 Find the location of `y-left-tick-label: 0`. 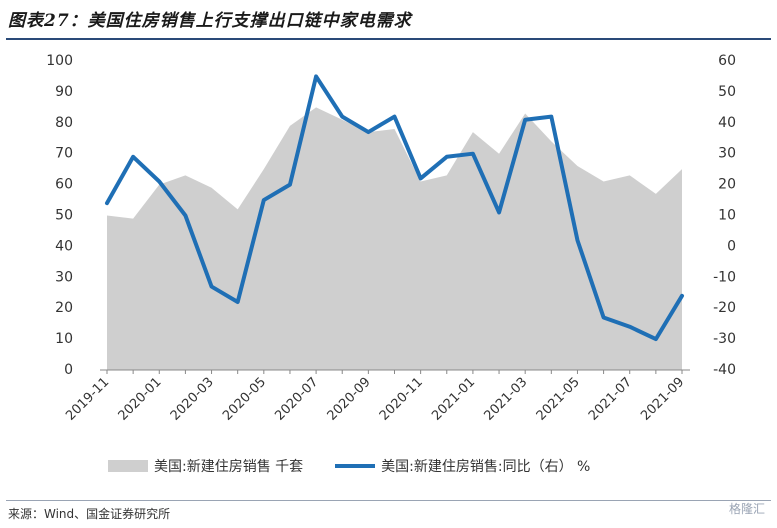

y-left-tick-label: 0 is located at coordinates (68, 370).